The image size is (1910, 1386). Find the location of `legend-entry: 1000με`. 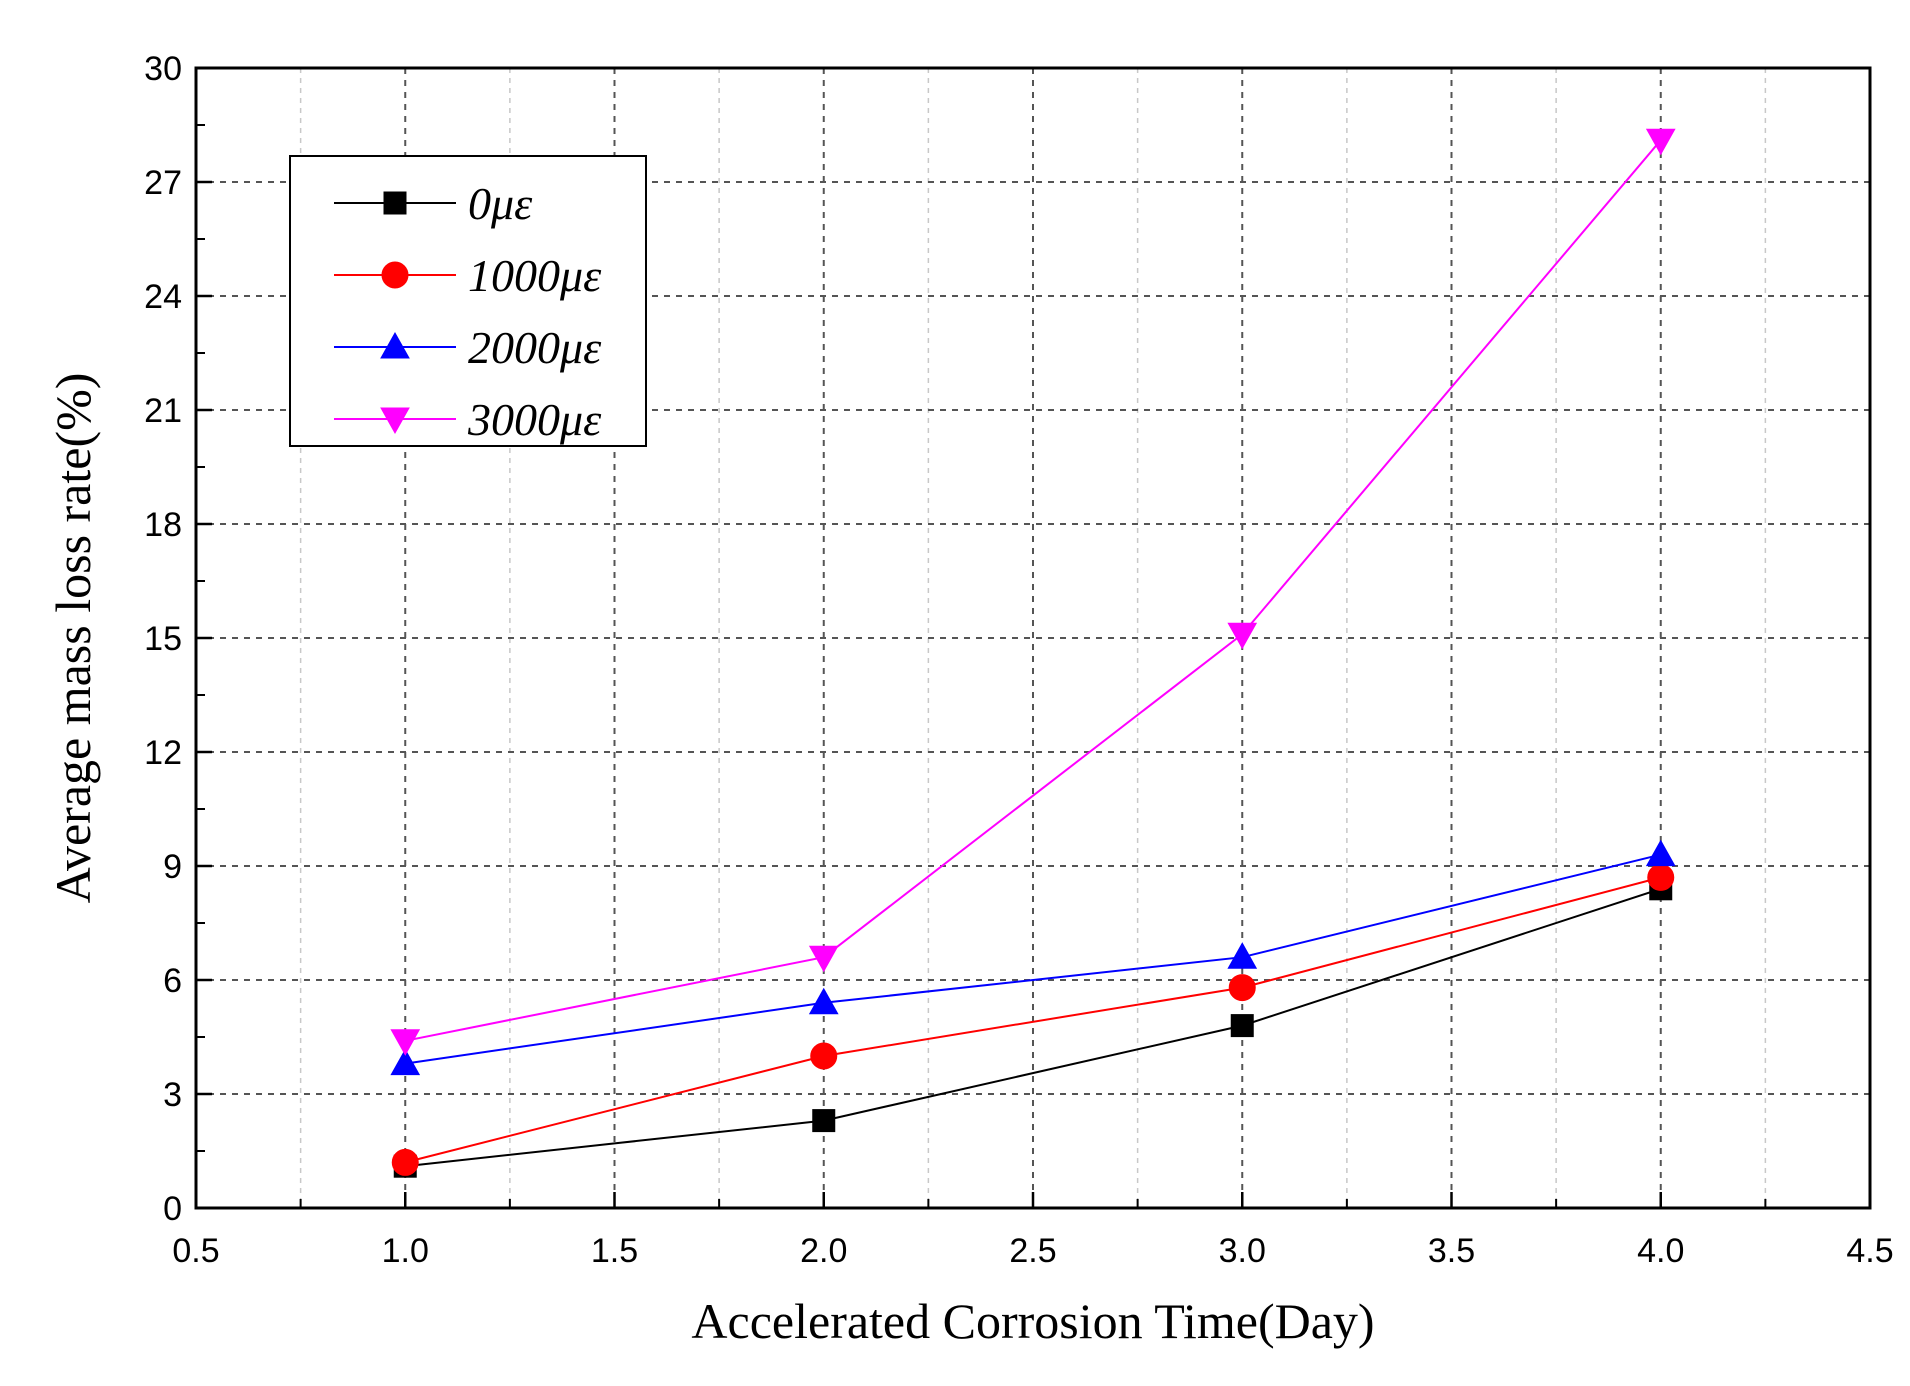

legend-entry: 1000με is located at coordinates (468, 275).